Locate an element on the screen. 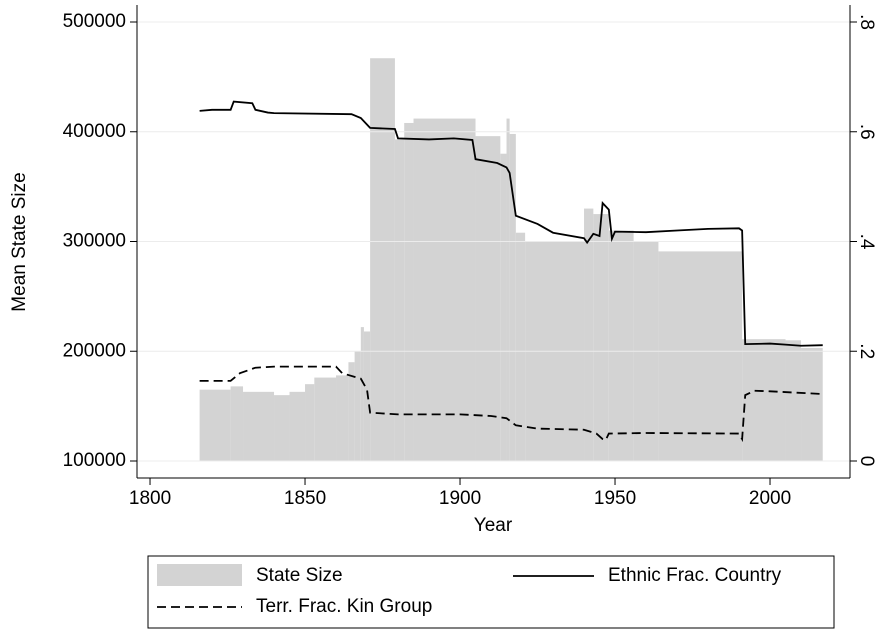 The height and width of the screenshot is (635, 882). y-axis-title: Mean State Size is located at coordinates (19, 241).